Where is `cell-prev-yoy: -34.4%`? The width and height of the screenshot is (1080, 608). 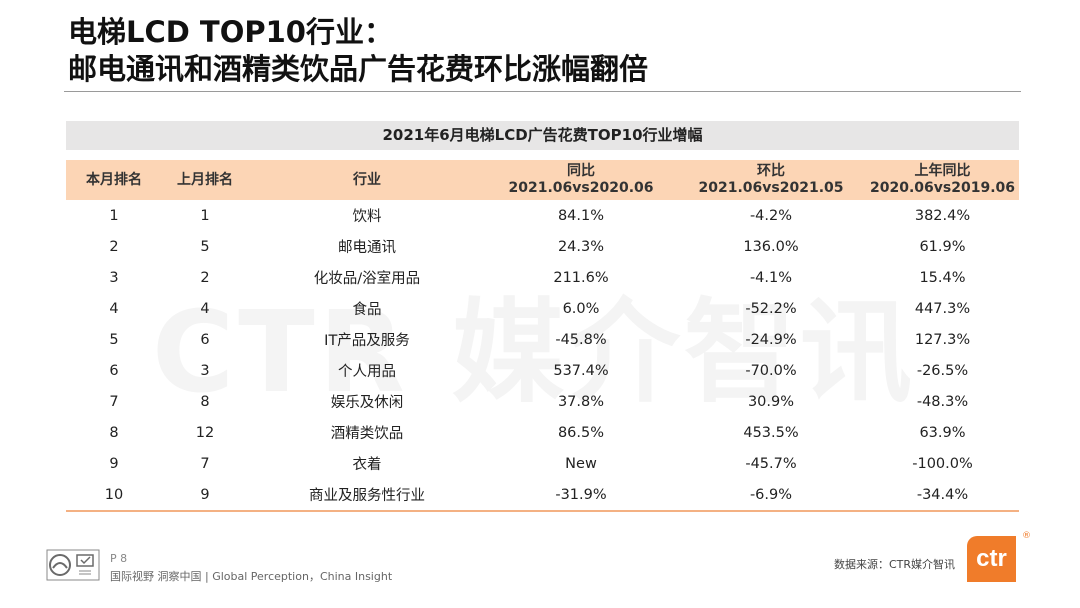
cell-prev-yoy: -34.4% is located at coordinates (942, 495).